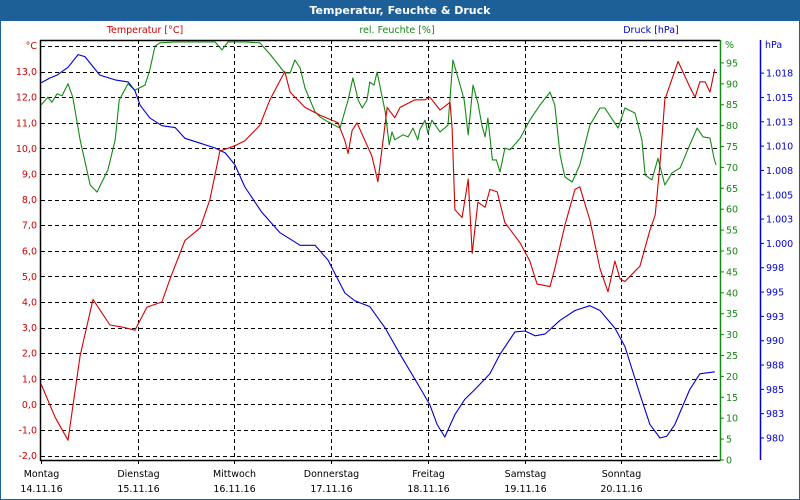 The height and width of the screenshot is (500, 800). What do you see at coordinates (29, 379) in the screenshot?
I see `temperature-tick-label: 1,0` at bounding box center [29, 379].